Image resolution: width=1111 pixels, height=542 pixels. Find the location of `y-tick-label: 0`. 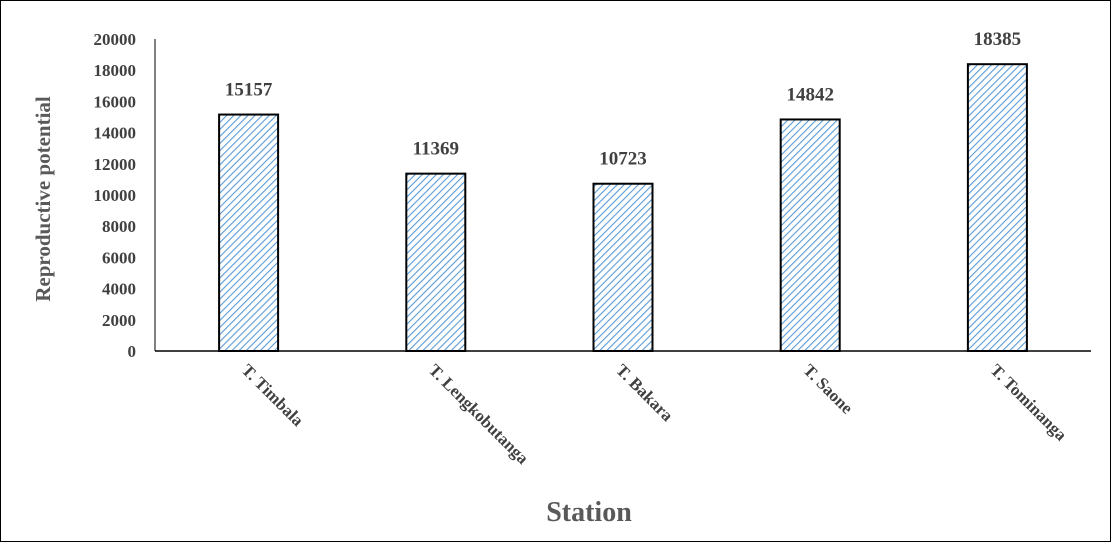

y-tick-label: 0 is located at coordinates (132, 351).